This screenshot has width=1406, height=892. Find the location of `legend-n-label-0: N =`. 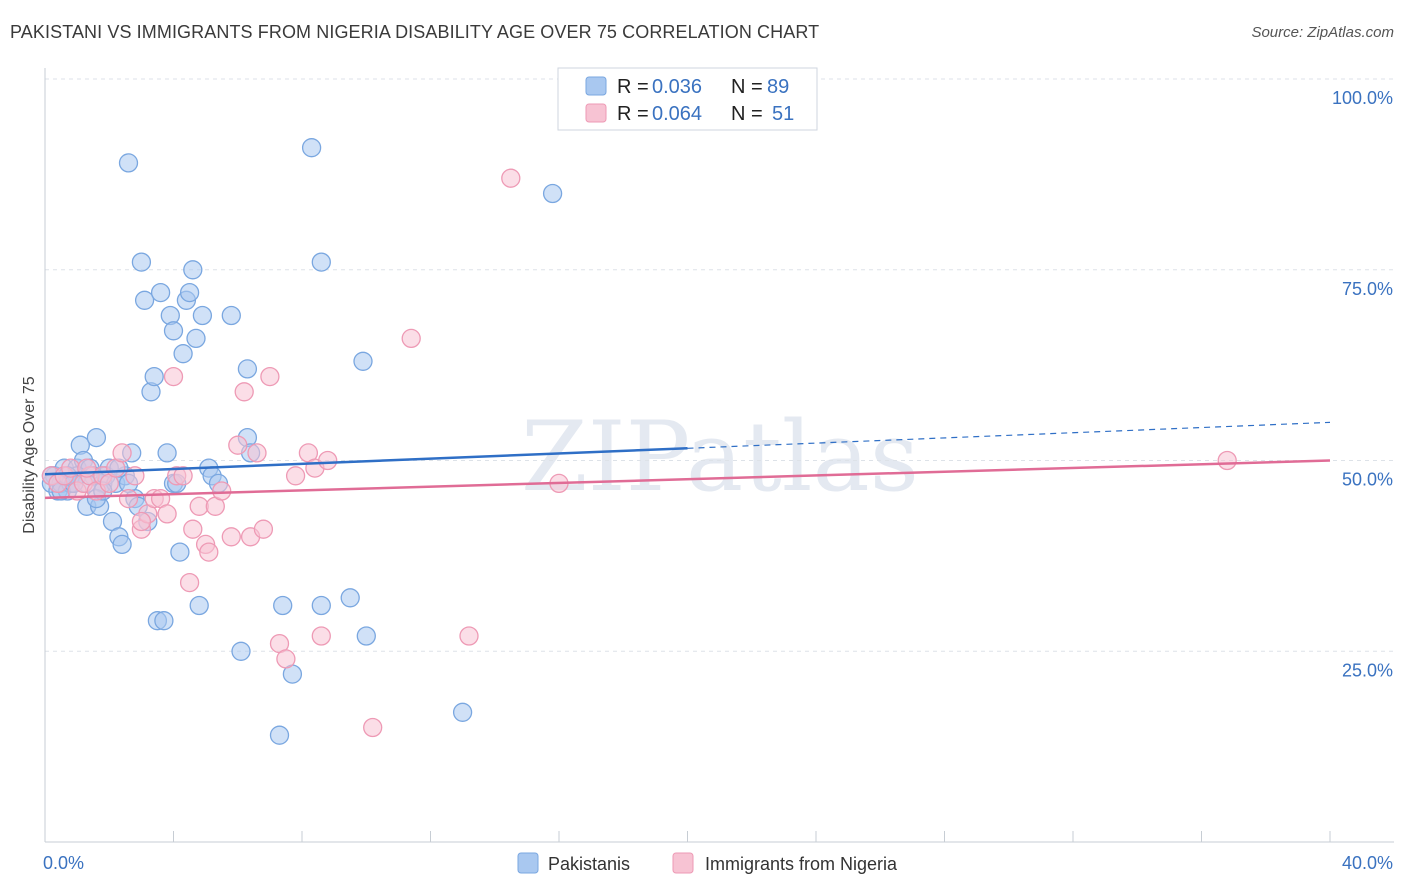

legend-n-label-0: N = is located at coordinates (747, 87).